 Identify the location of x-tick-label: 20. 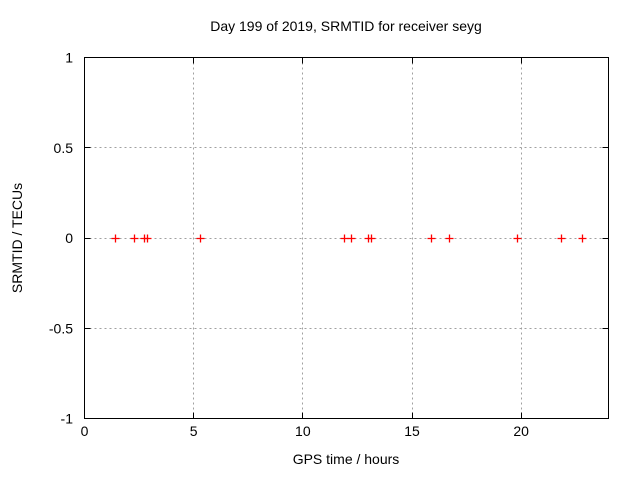
(521, 431).